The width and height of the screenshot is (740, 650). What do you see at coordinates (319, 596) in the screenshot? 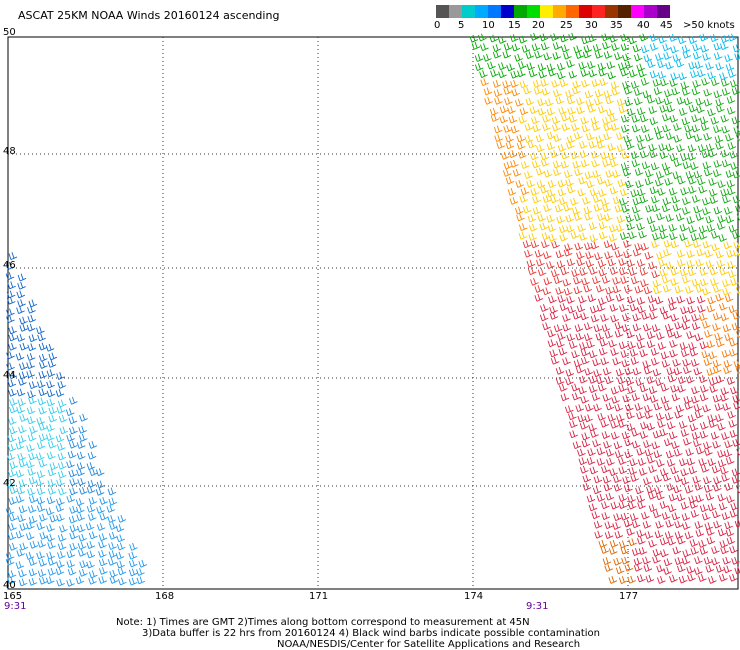
I see `lon-label: 171` at bounding box center [319, 596].